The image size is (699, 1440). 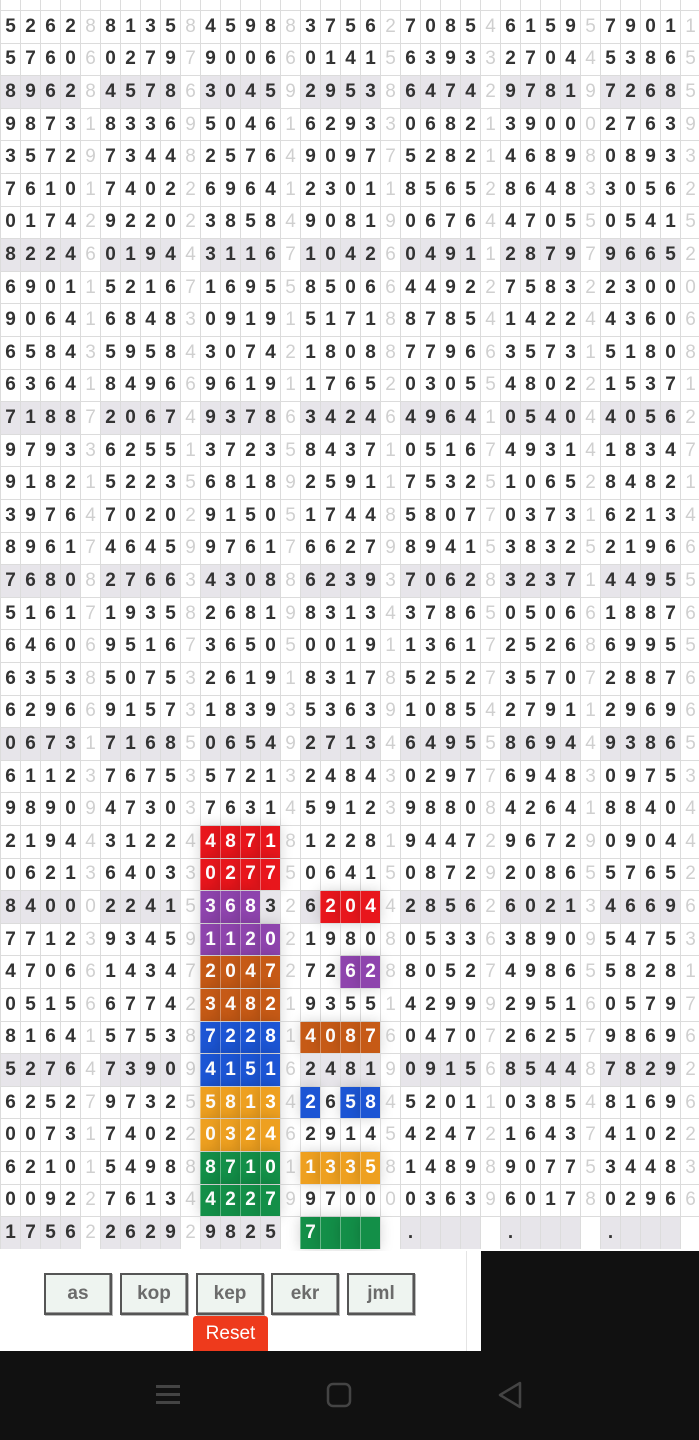 I want to click on separator-digit: 1, so click(x=390, y=190).